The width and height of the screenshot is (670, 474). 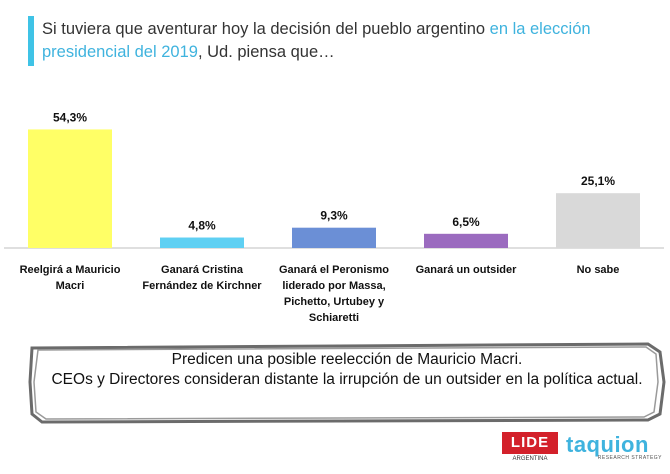 I want to click on taquion-logo: taquion RESEARCH STRATEGY, so click(x=614, y=449).